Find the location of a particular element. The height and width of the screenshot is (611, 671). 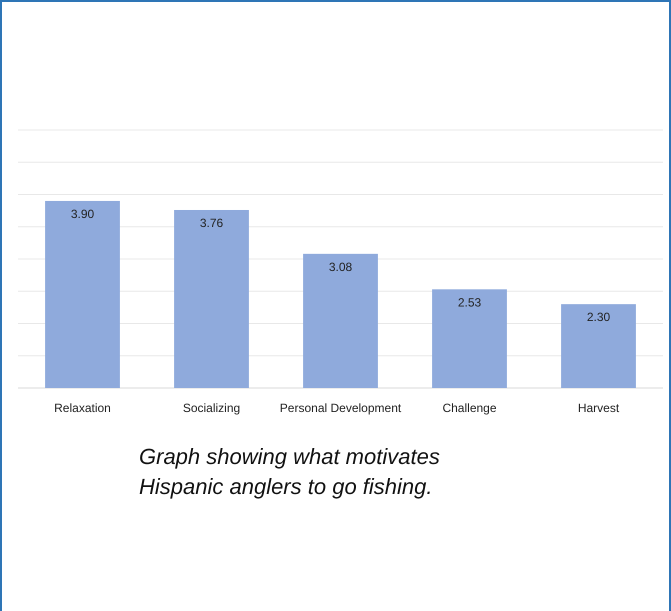

x-tick-label: Harvest is located at coordinates (599, 408).